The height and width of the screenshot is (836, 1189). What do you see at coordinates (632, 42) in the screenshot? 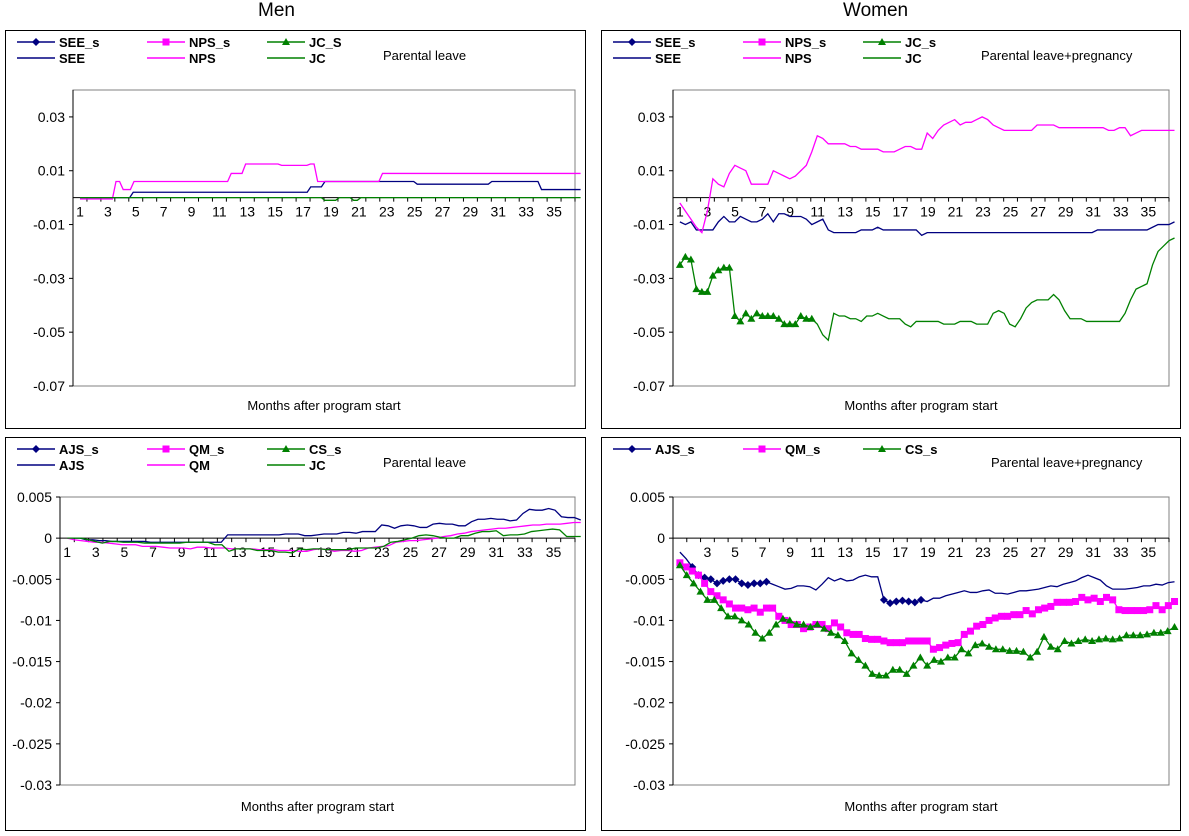
I see `legend-see-s-marker` at bounding box center [632, 42].